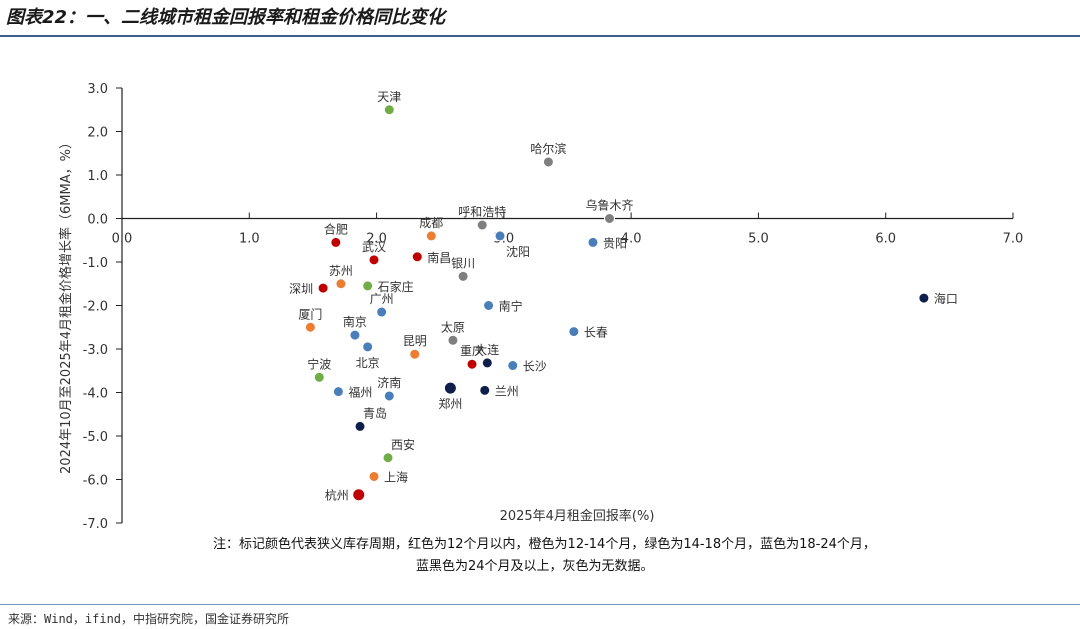  What do you see at coordinates (368, 363) in the screenshot?
I see `point-label: 北京` at bounding box center [368, 363].